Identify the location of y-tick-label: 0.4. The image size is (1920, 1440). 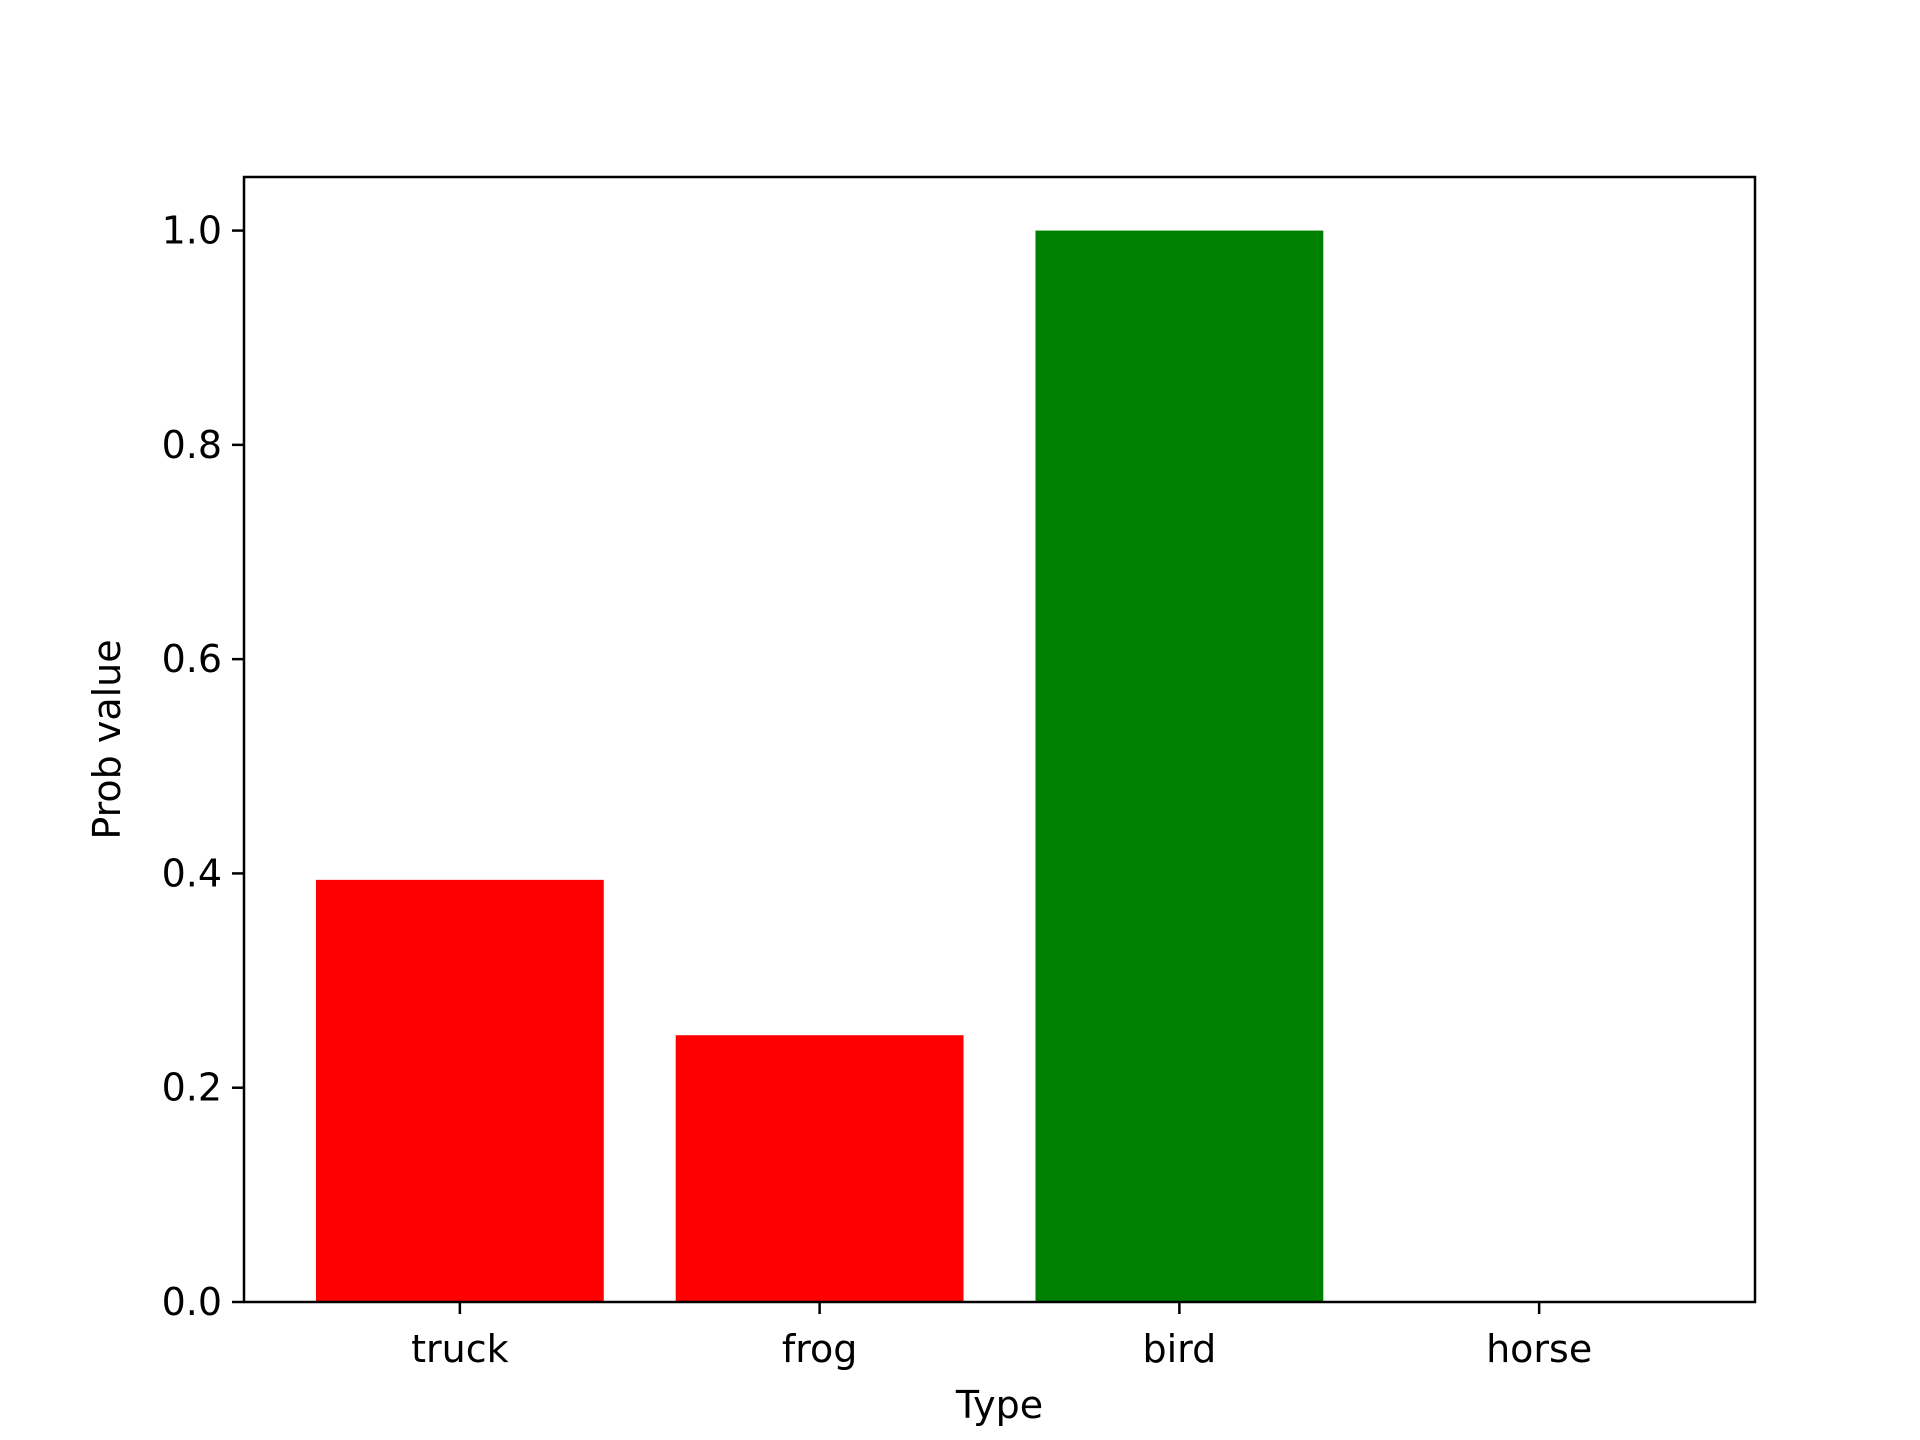
(192, 873).